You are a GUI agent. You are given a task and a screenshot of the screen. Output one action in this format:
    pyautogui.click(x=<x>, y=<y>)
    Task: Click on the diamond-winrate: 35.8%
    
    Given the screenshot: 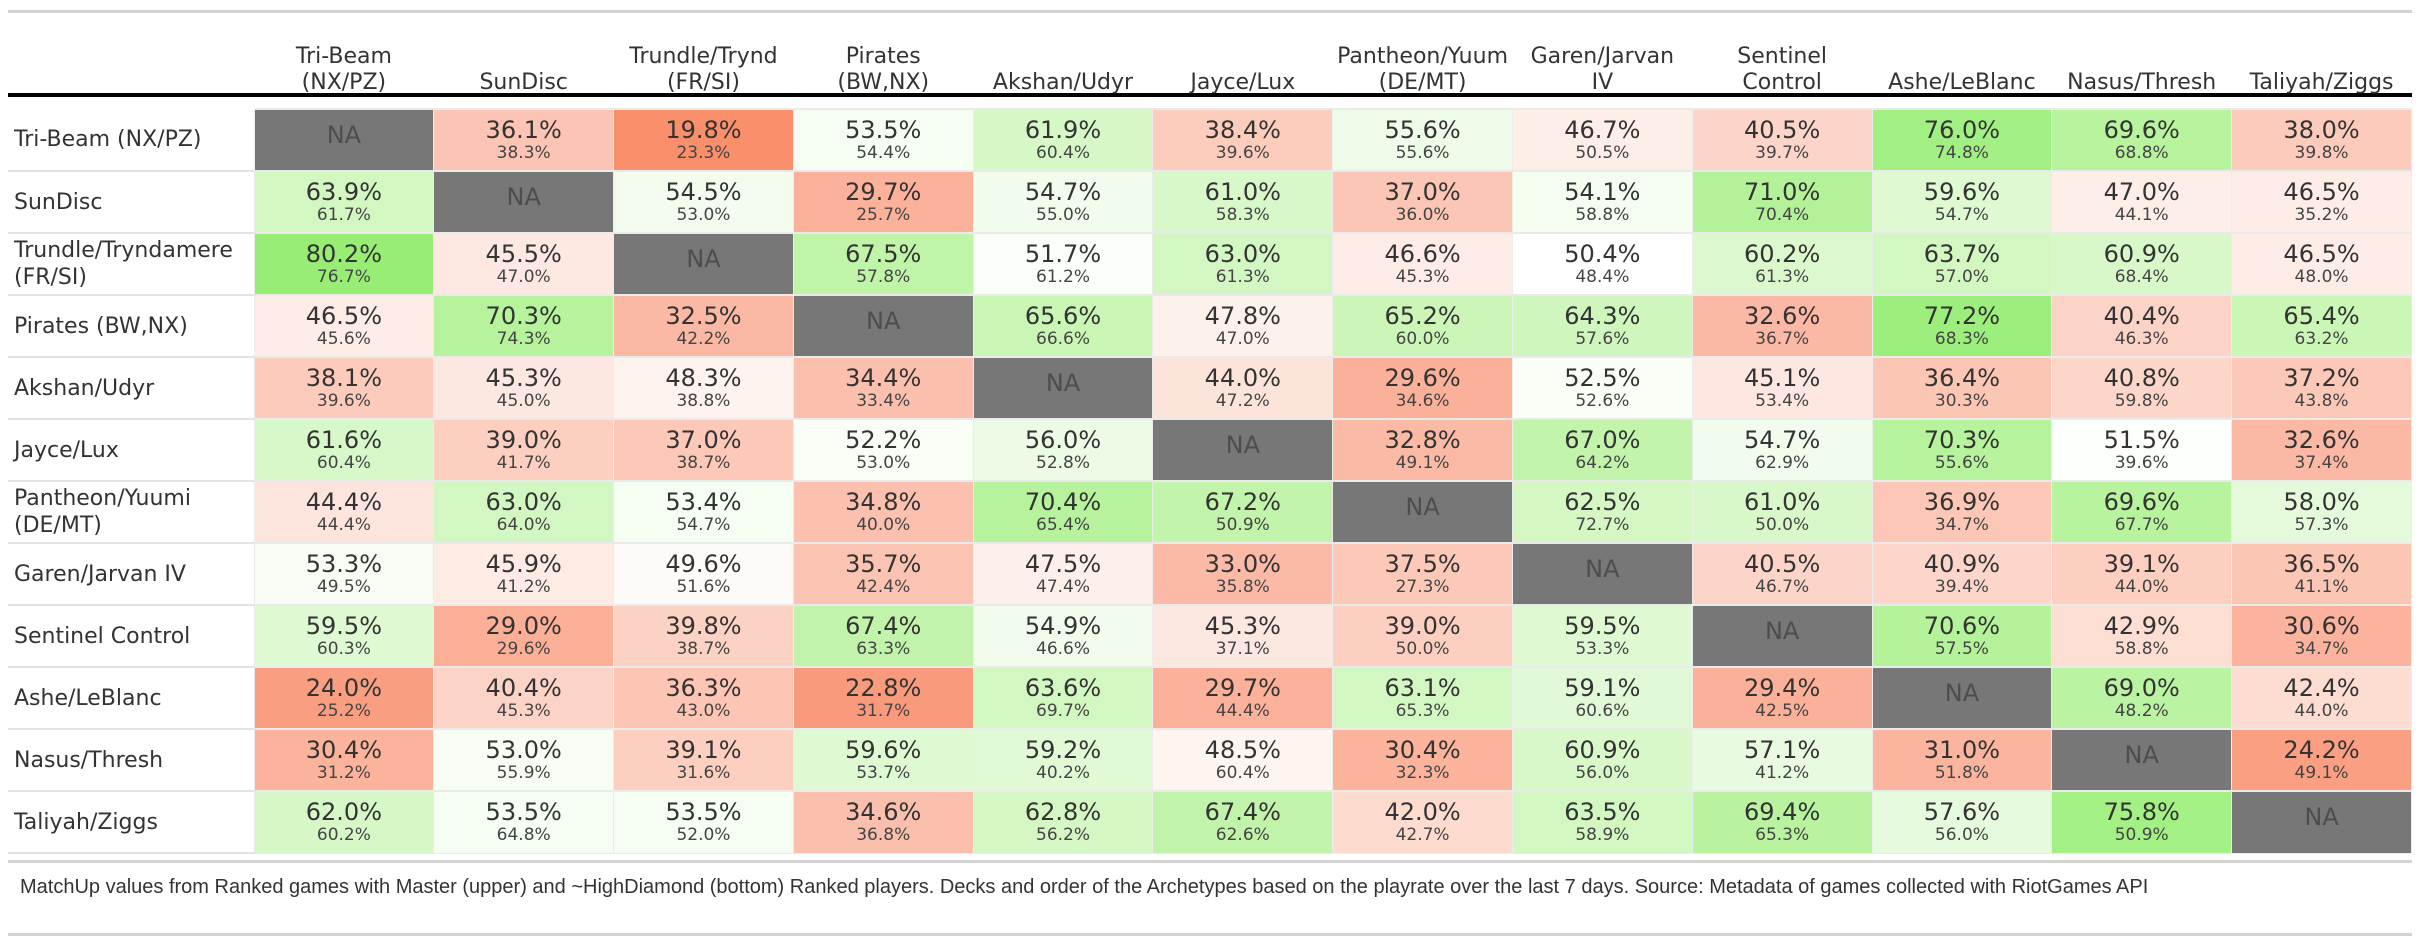 What is the action you would take?
    pyautogui.click(x=1242, y=586)
    